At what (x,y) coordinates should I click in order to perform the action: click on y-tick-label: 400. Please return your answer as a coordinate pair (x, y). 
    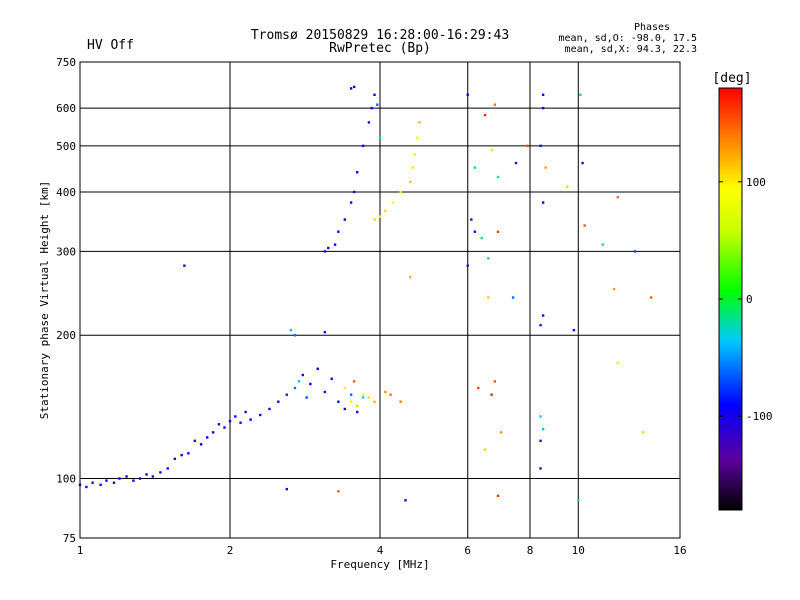
    Looking at the image, I should click on (66, 192).